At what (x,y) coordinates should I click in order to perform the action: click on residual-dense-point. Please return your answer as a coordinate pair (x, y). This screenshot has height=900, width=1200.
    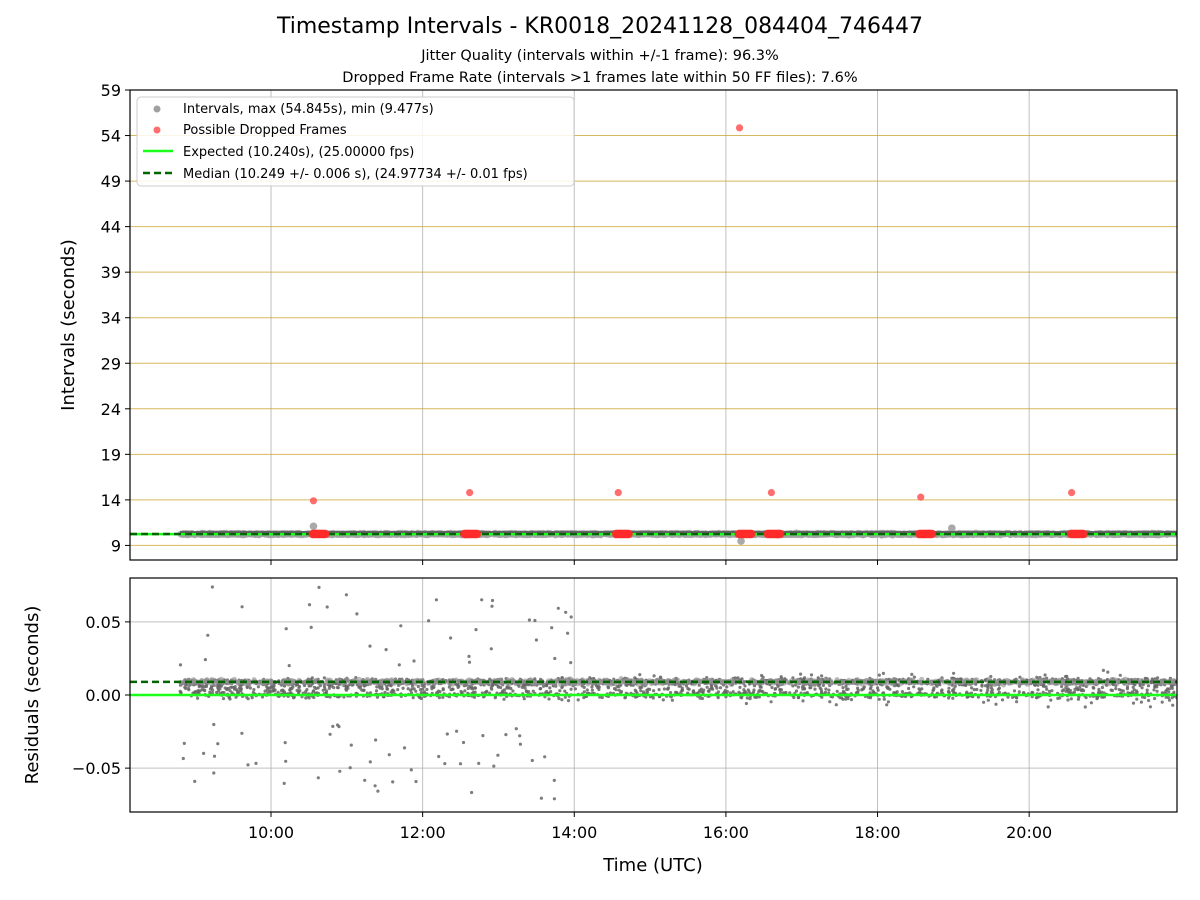
    Looking at the image, I should click on (315, 681).